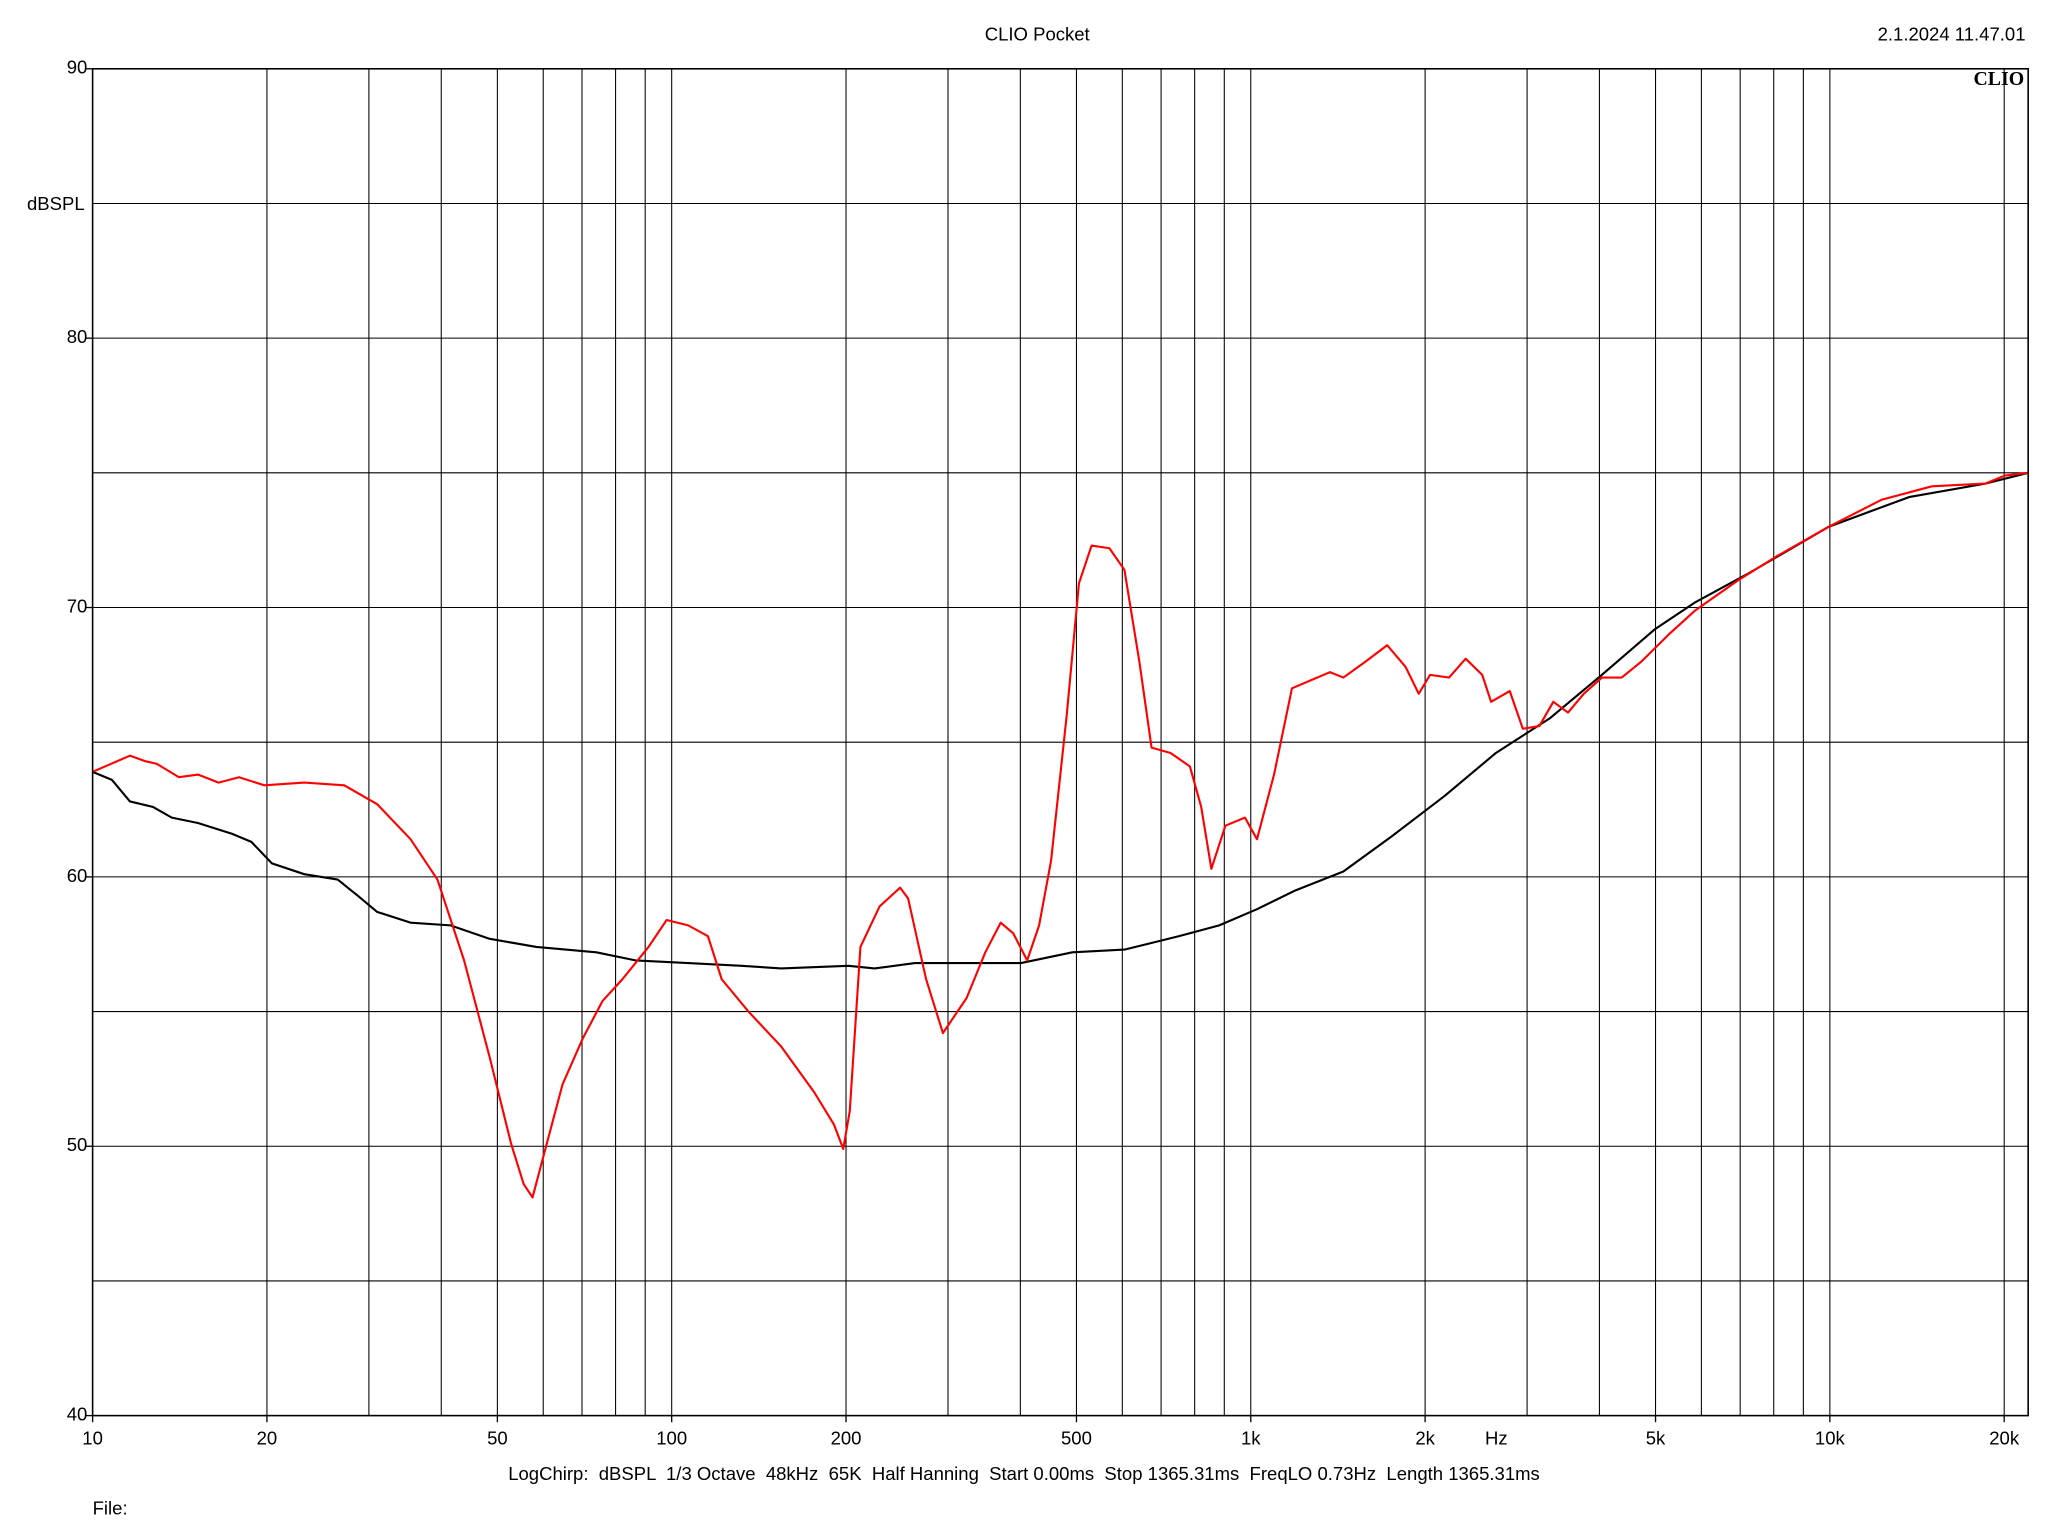  I want to click on y-tick-label: 60, so click(77, 875).